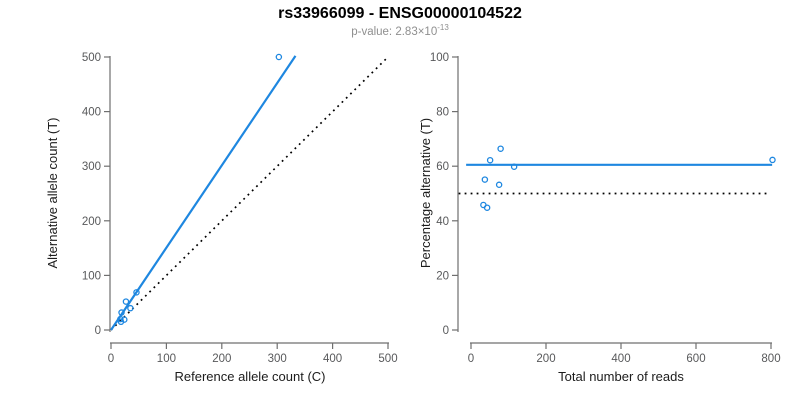 This screenshot has height=400, width=800. I want to click on y-tick-label: 500, so click(91, 58).